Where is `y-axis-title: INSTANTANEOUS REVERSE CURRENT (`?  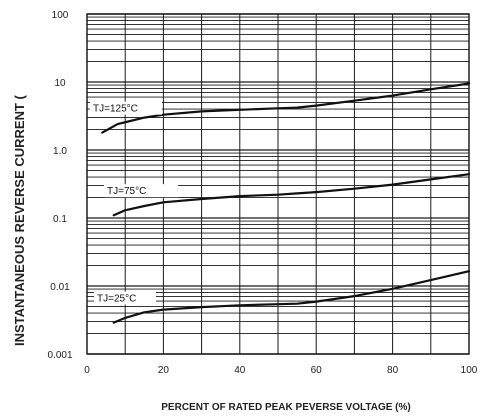
y-axis-title: INSTANTANEOUS REVERSE CURRENT ( is located at coordinates (19, 220).